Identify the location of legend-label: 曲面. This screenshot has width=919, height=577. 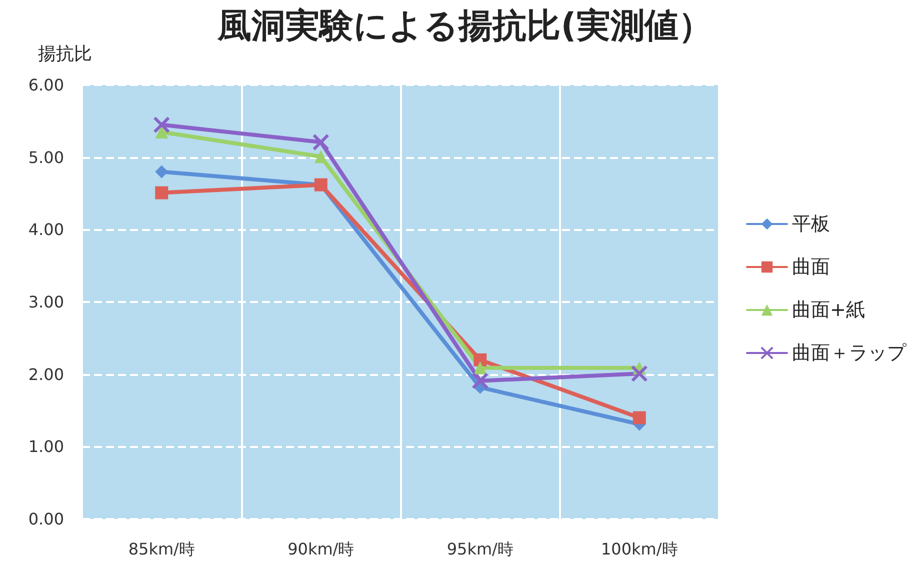
(811, 267).